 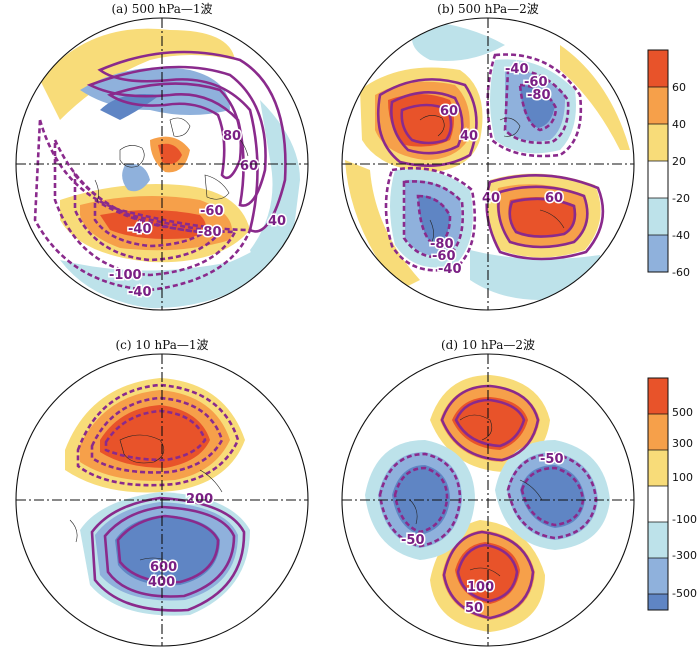 What do you see at coordinates (163, 567) in the screenshot?
I see `panel-c-contour-label: 600` at bounding box center [163, 567].